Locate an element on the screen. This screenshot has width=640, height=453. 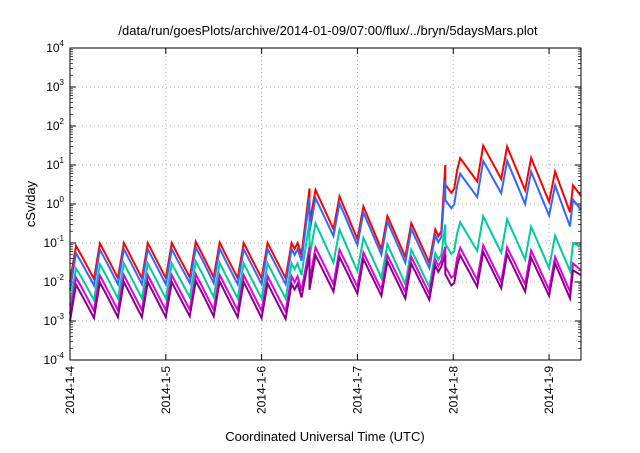
x-tick-label: 2014-1-5 is located at coordinates (166, 390).